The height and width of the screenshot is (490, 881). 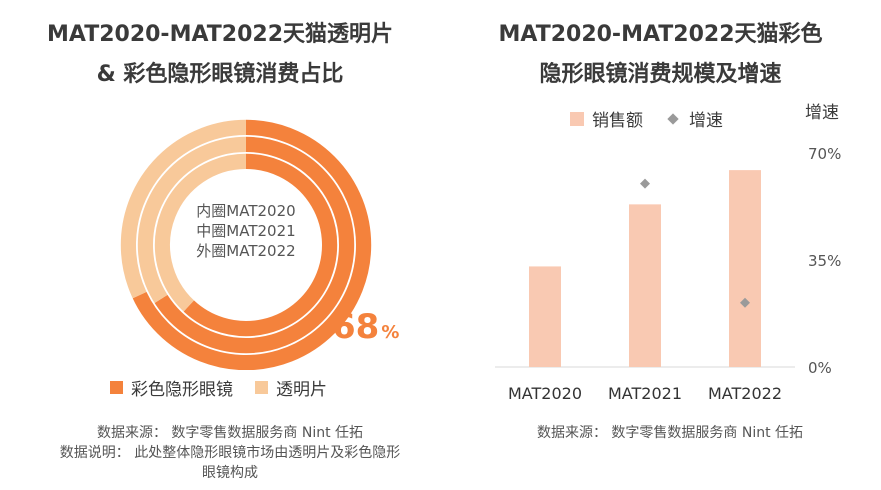 I want to click on y2-tick-label-0: 0%, so click(x=820, y=368).